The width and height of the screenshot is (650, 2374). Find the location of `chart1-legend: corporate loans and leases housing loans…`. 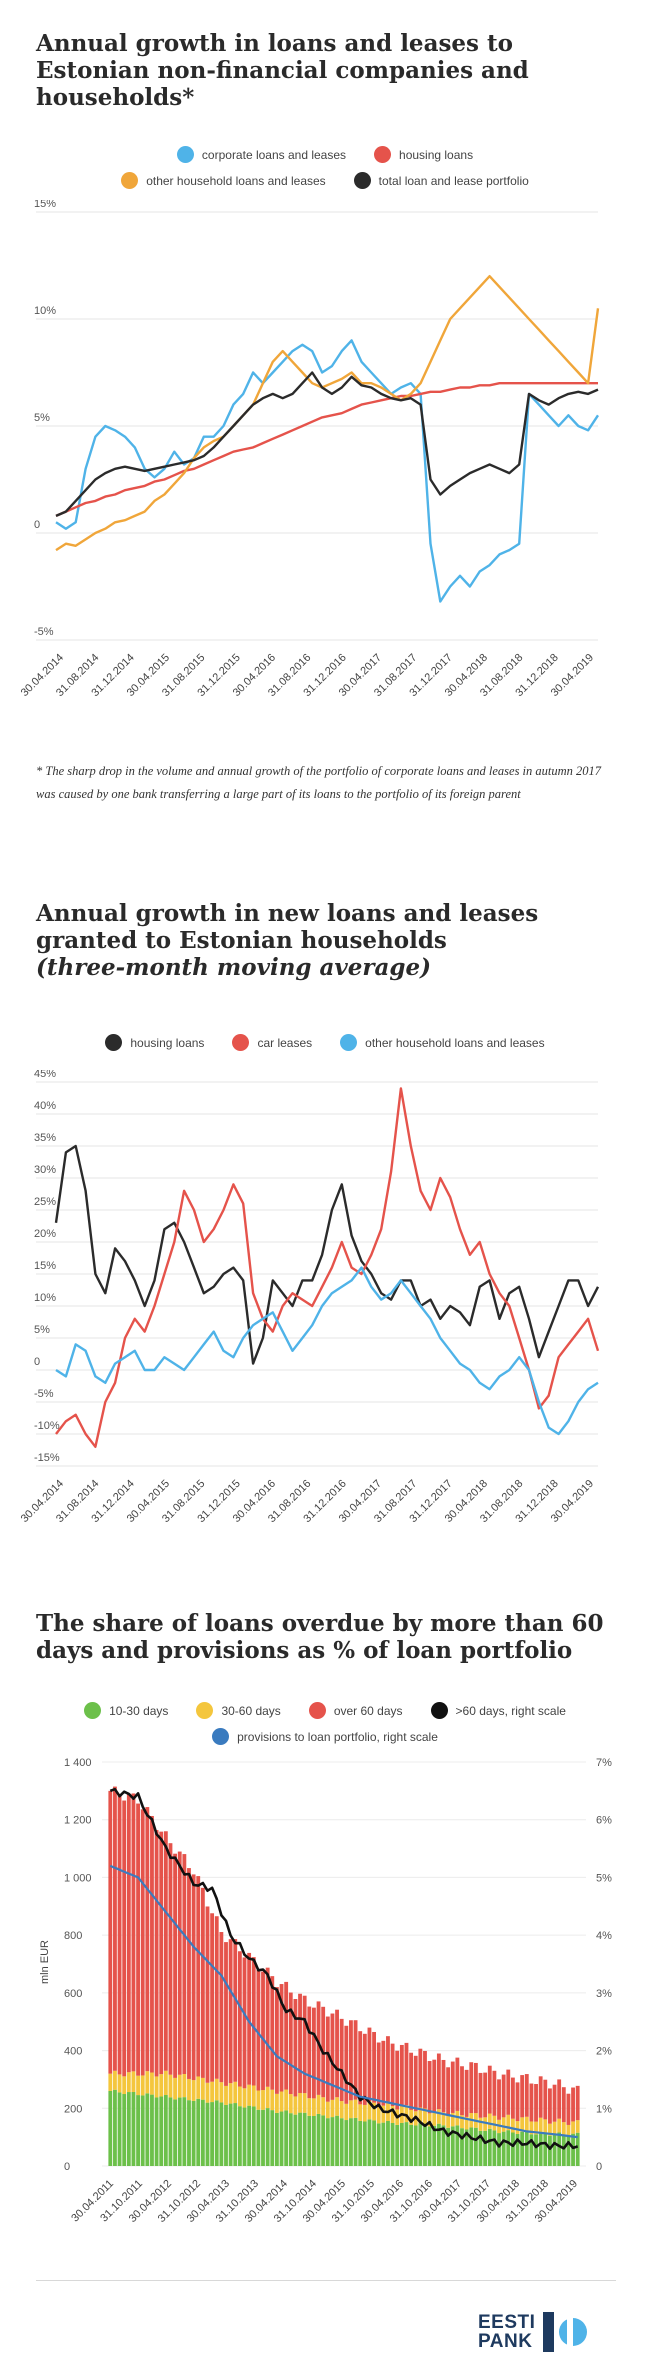

chart1-legend: corporate loans and leases housing loans… is located at coordinates (325, 172).